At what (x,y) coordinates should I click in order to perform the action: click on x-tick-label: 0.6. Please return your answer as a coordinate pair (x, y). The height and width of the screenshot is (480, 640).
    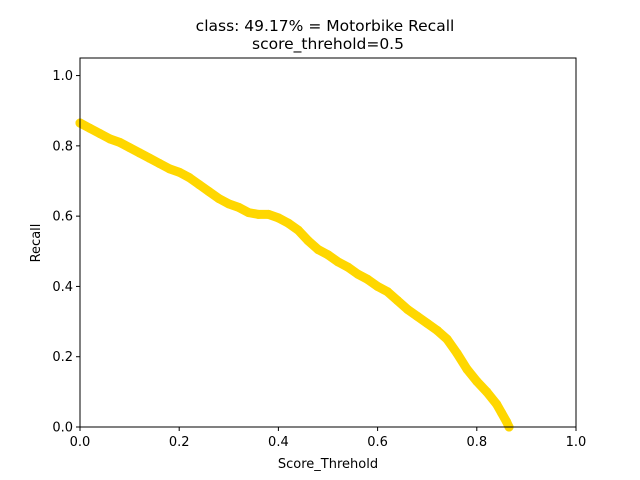
    Looking at the image, I should click on (377, 442).